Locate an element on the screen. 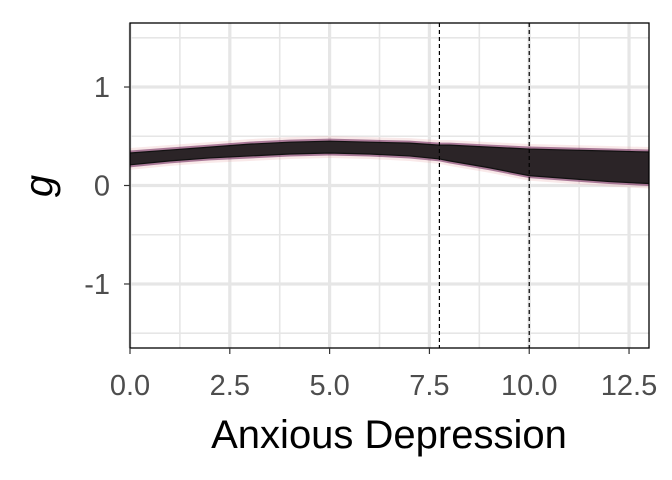 The height and width of the screenshot is (480, 672). y-tick-label: 0 is located at coordinates (102, 187).